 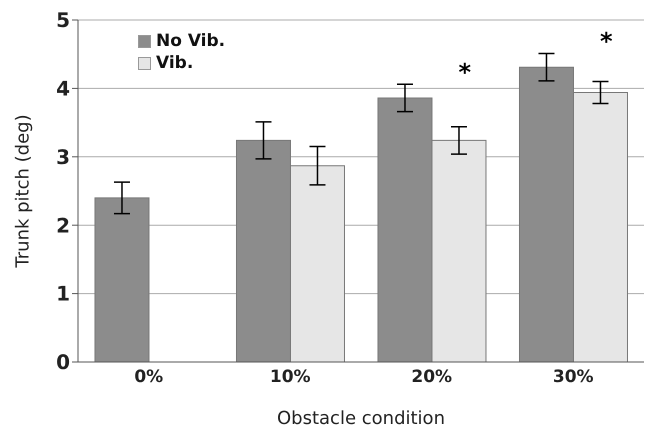 I want to click on x-tick-label: 30%, so click(x=573, y=377).